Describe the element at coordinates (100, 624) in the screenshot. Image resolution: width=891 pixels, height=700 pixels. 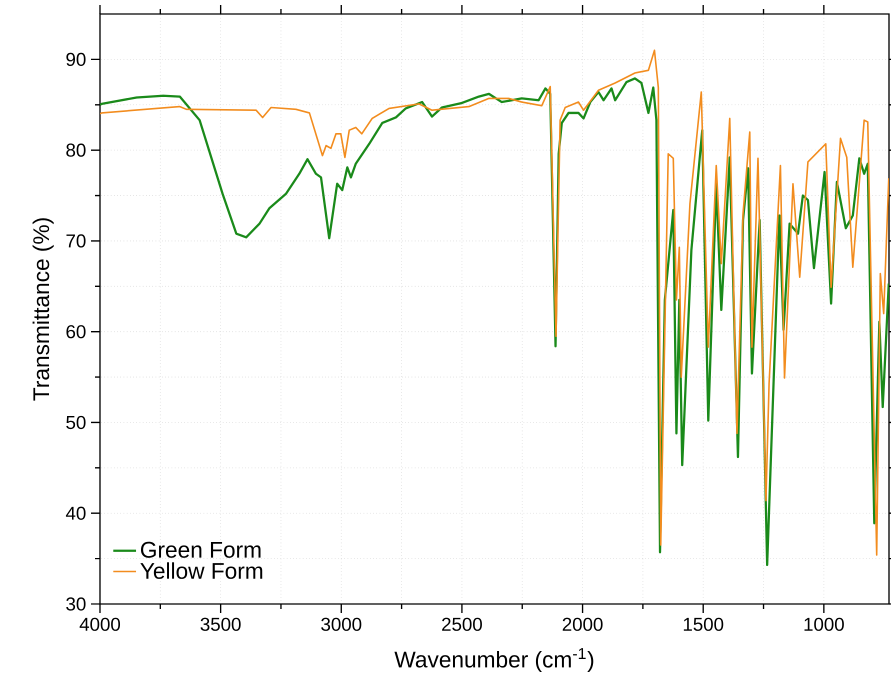
I see `x-tick-label: 4000` at that location.